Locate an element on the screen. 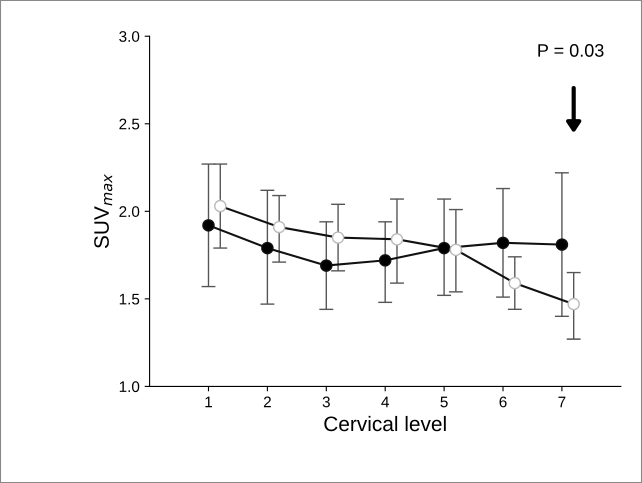 This screenshot has width=642, height=483. y-axis-title: SUV$_{max}$ is located at coordinates (103, 211).